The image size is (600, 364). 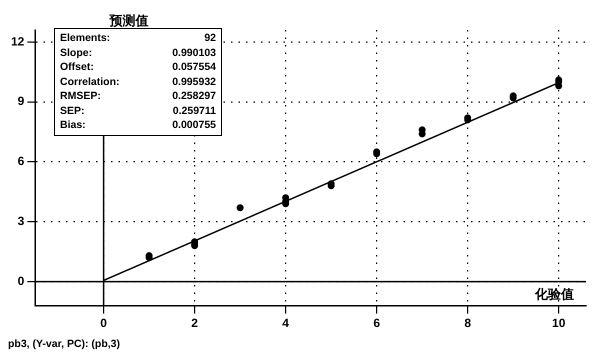 I want to click on text: pb3, (Y-var, PC): (pb,3), so click(x=65, y=344).